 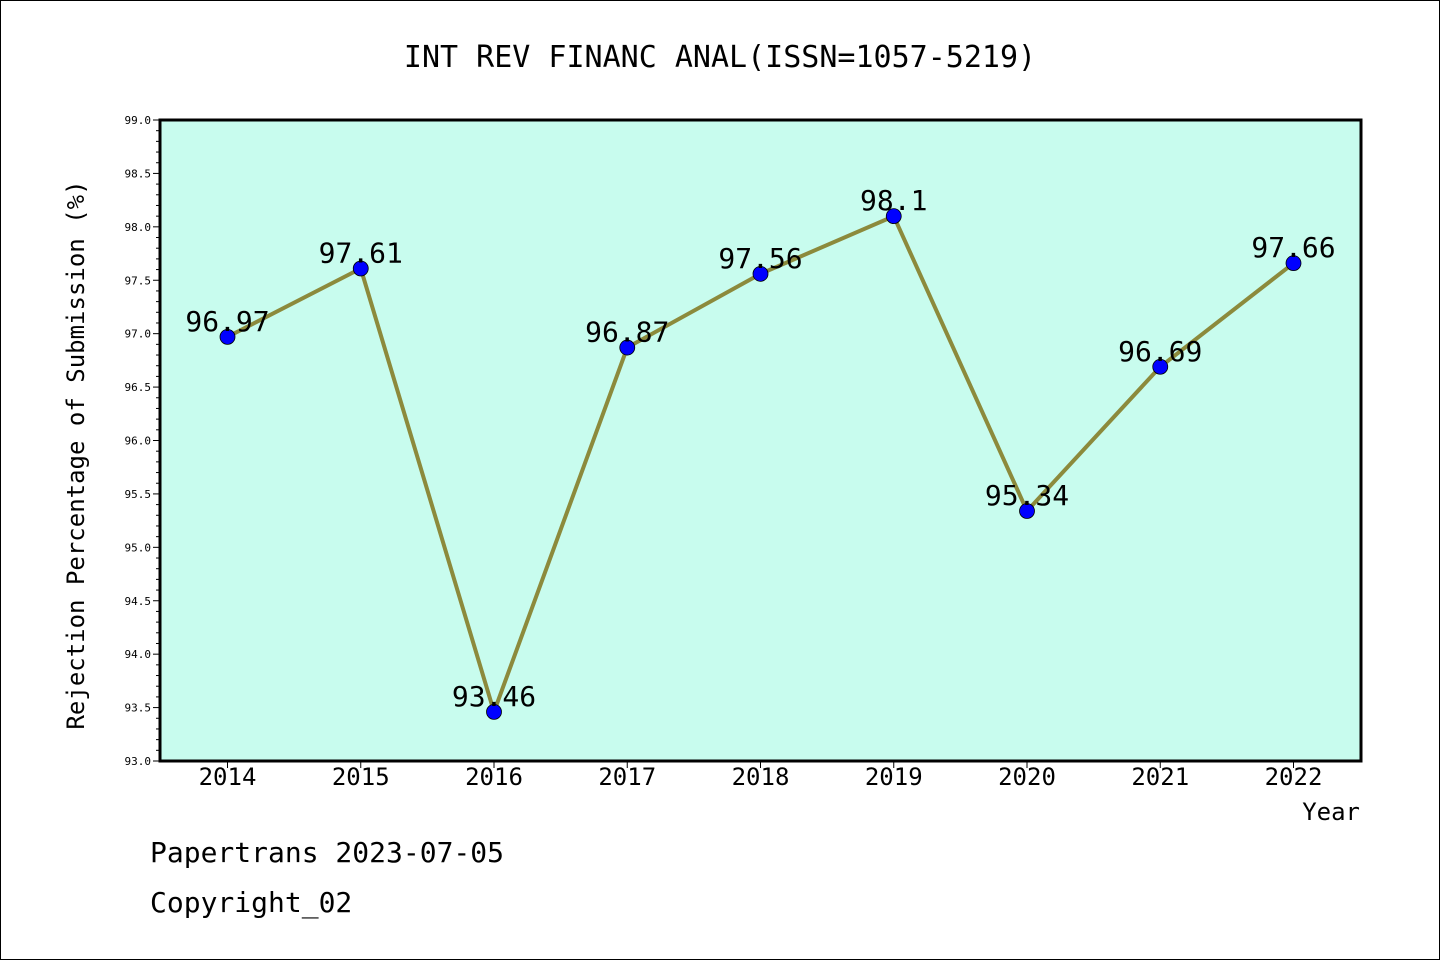 I want to click on y-tick-label: 97.0, so click(x=138, y=334).